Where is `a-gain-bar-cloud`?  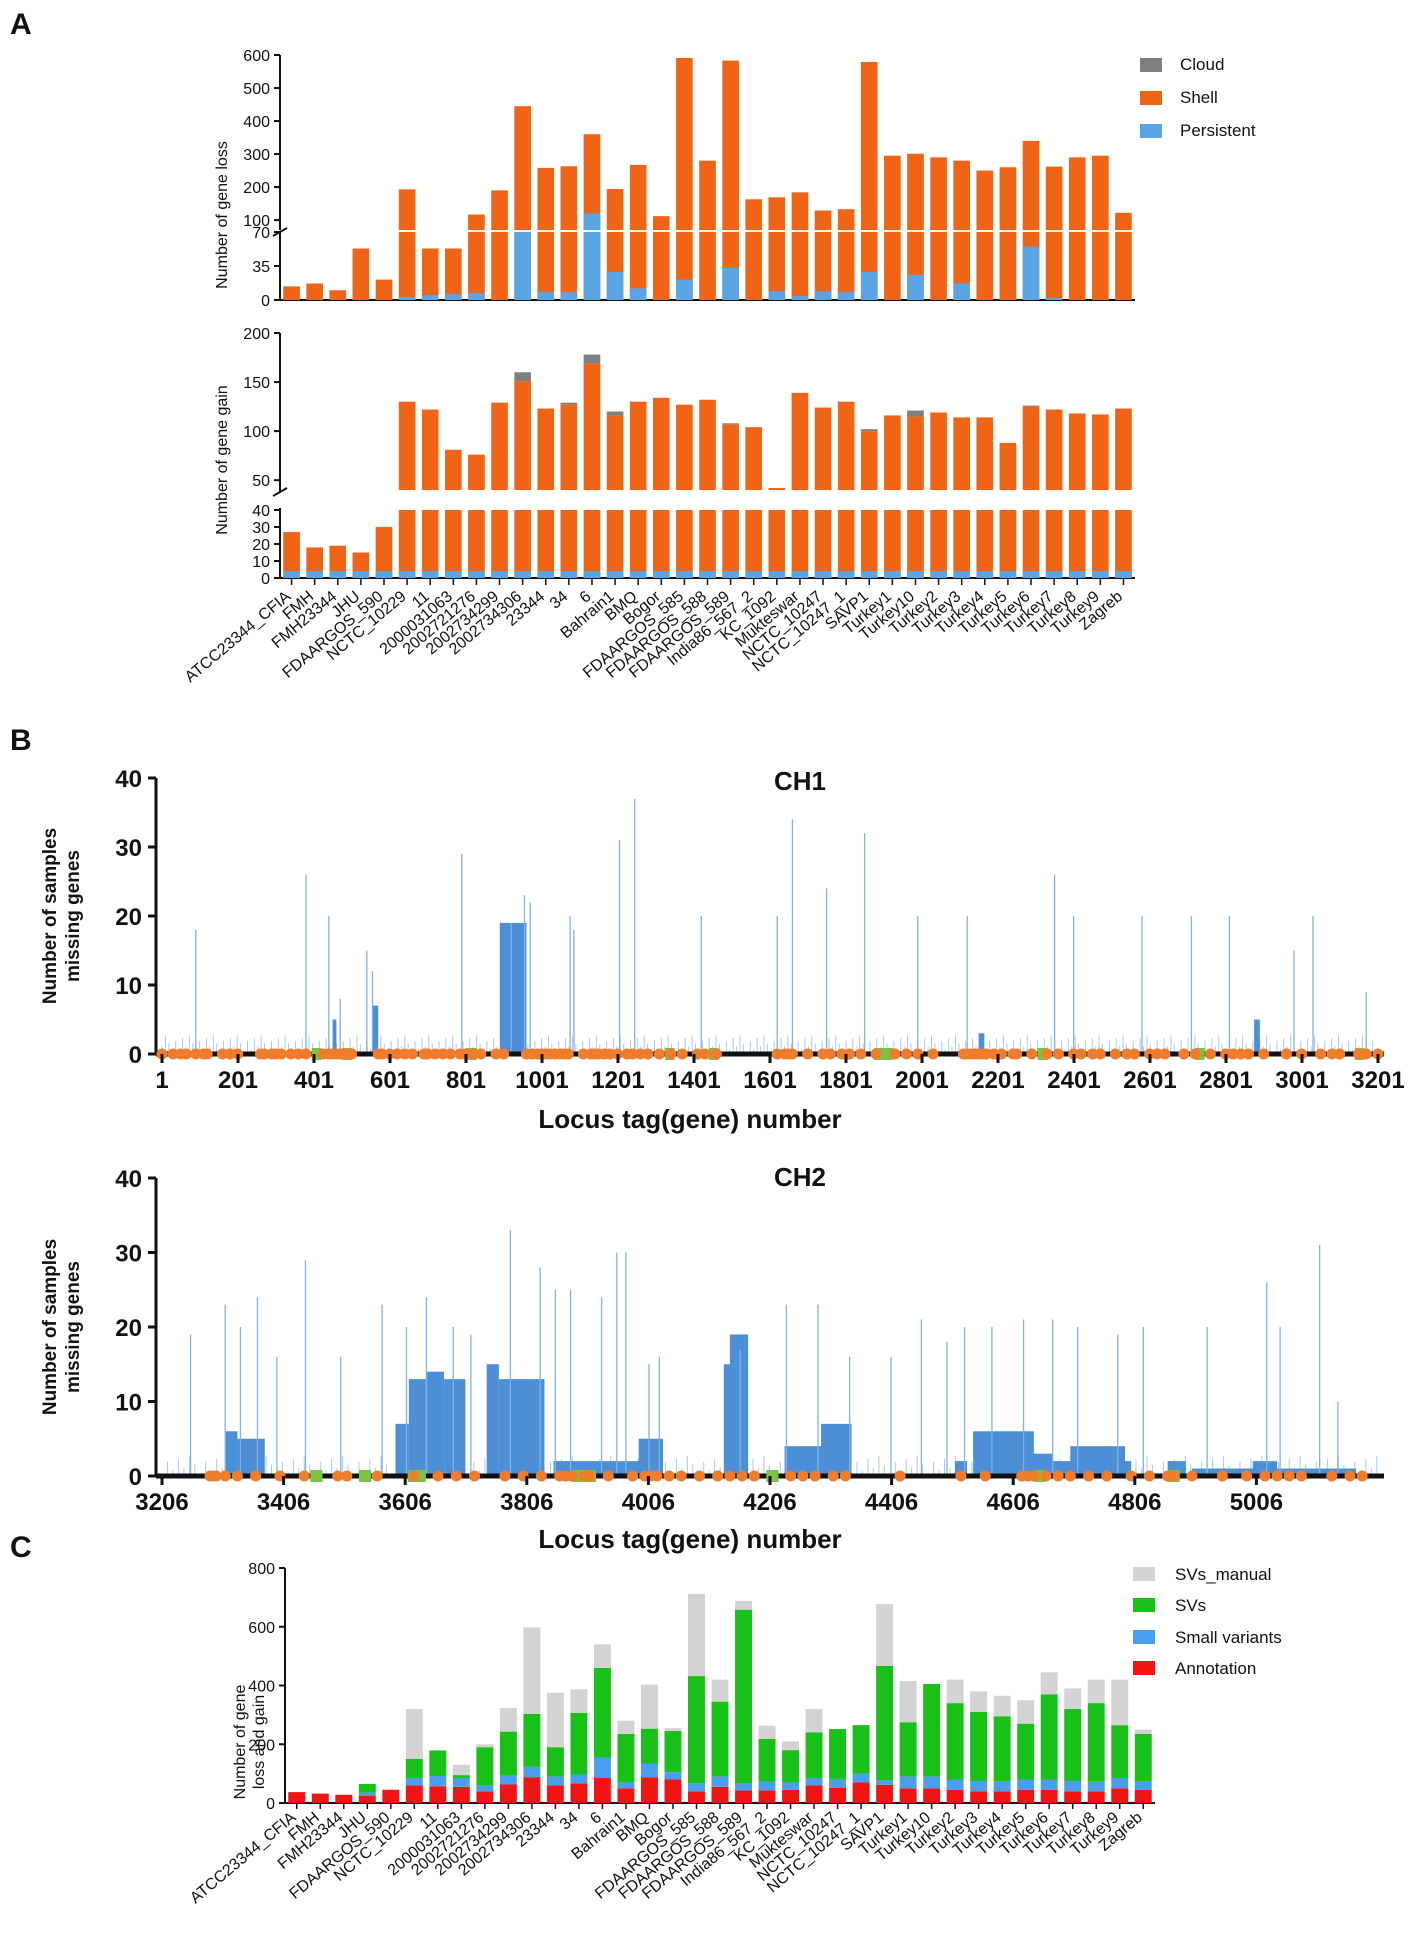
a-gain-bar-cloud is located at coordinates (915, 413).